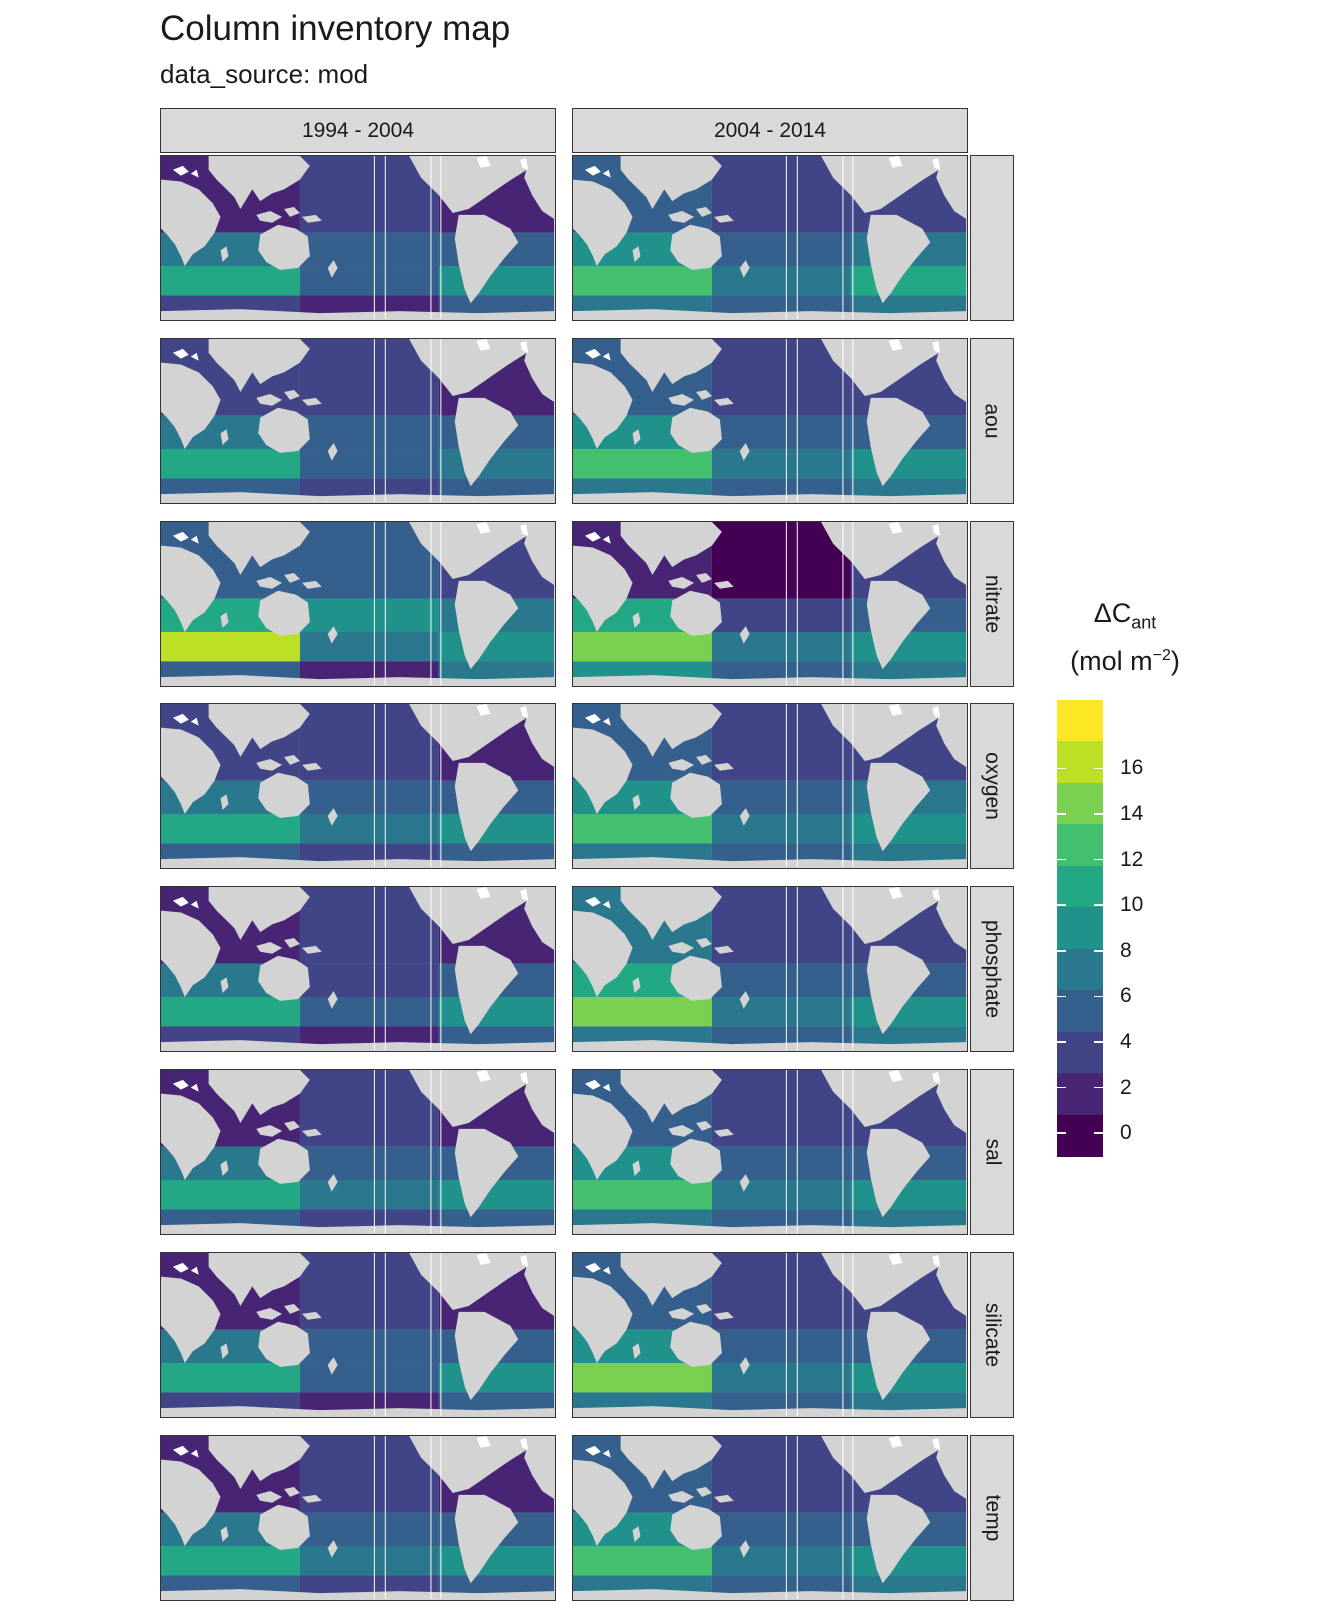 Image resolution: width=1344 pixels, height=1612 pixels. What do you see at coordinates (992, 421) in the screenshot?
I see `row-strip-label: aou` at bounding box center [992, 421].